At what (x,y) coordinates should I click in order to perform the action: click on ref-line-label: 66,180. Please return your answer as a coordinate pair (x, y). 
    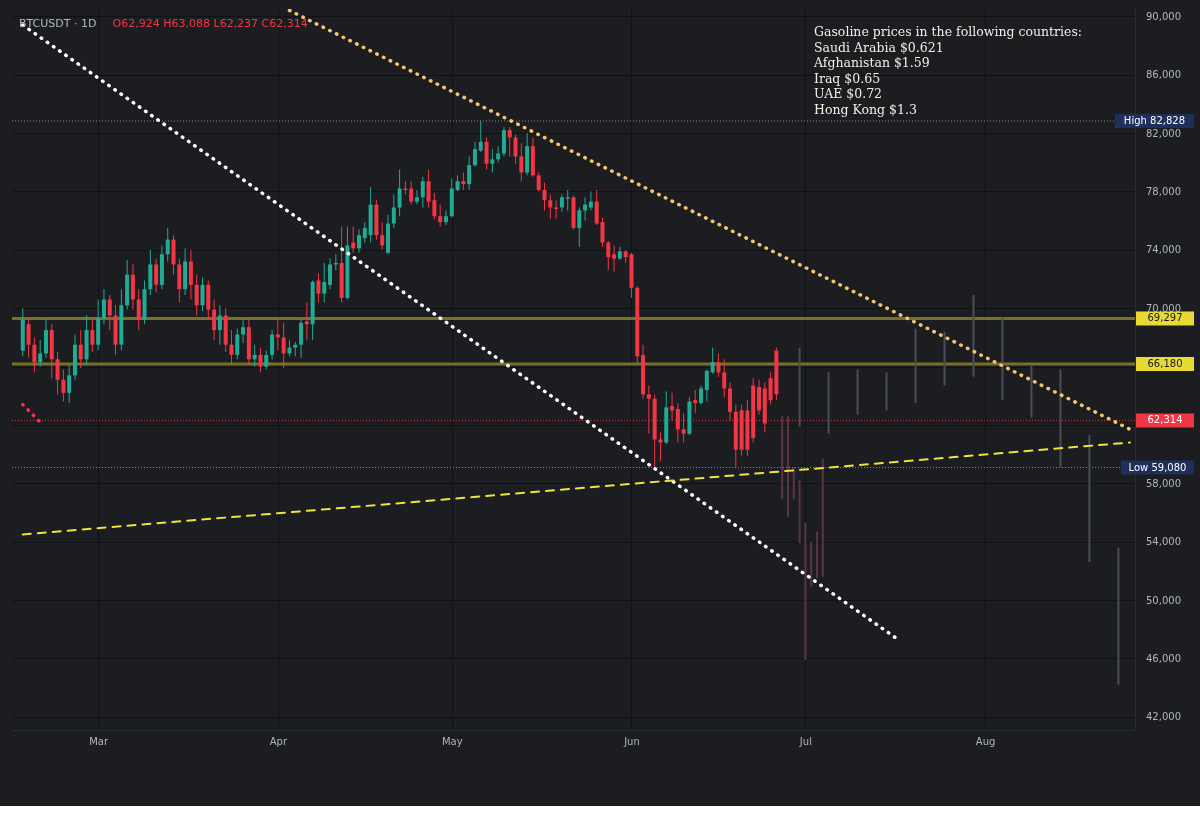
    Looking at the image, I should click on (1165, 363).